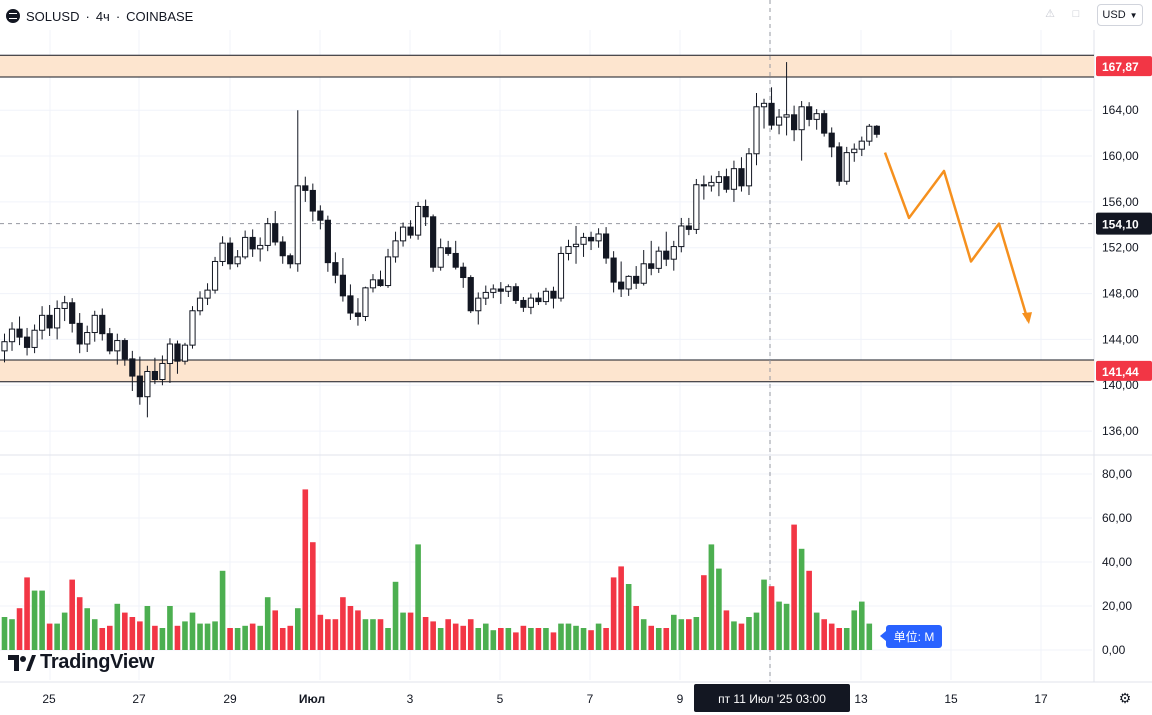  I want to click on currency-dropdown: USD ▼, so click(1120, 15).